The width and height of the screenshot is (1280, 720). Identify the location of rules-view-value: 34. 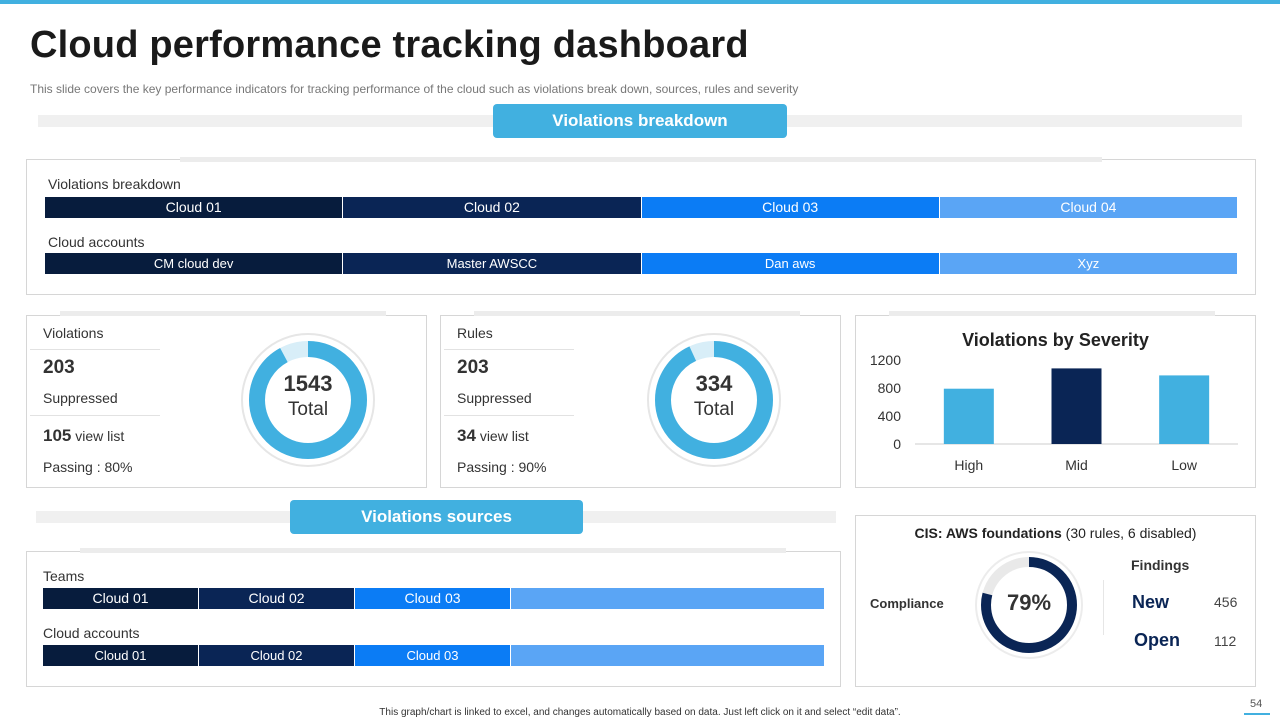
(466, 435).